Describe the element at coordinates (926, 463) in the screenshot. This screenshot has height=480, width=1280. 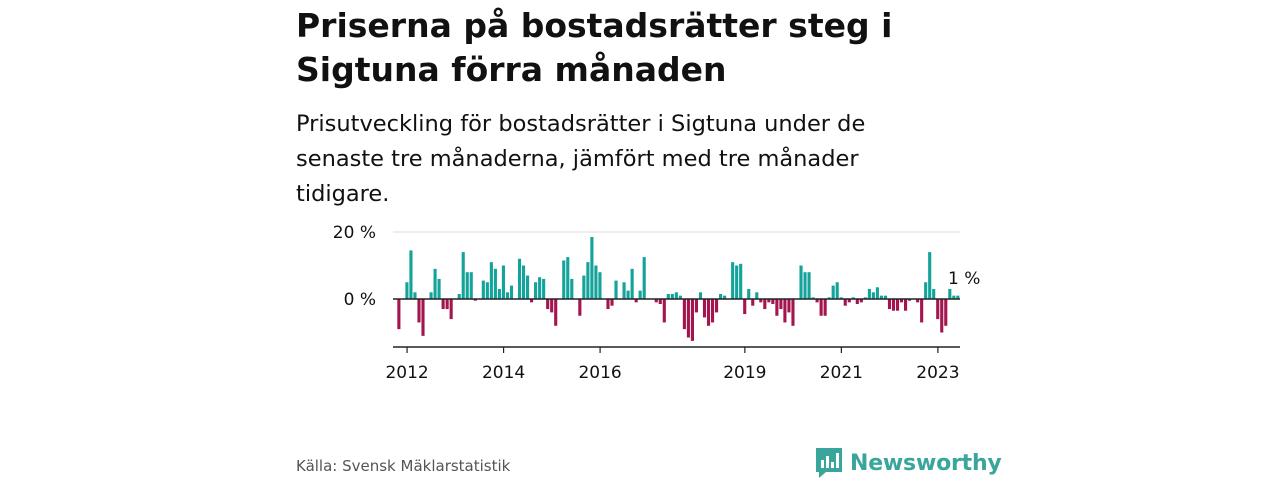
I see `brand-name: Newsworthy` at that location.